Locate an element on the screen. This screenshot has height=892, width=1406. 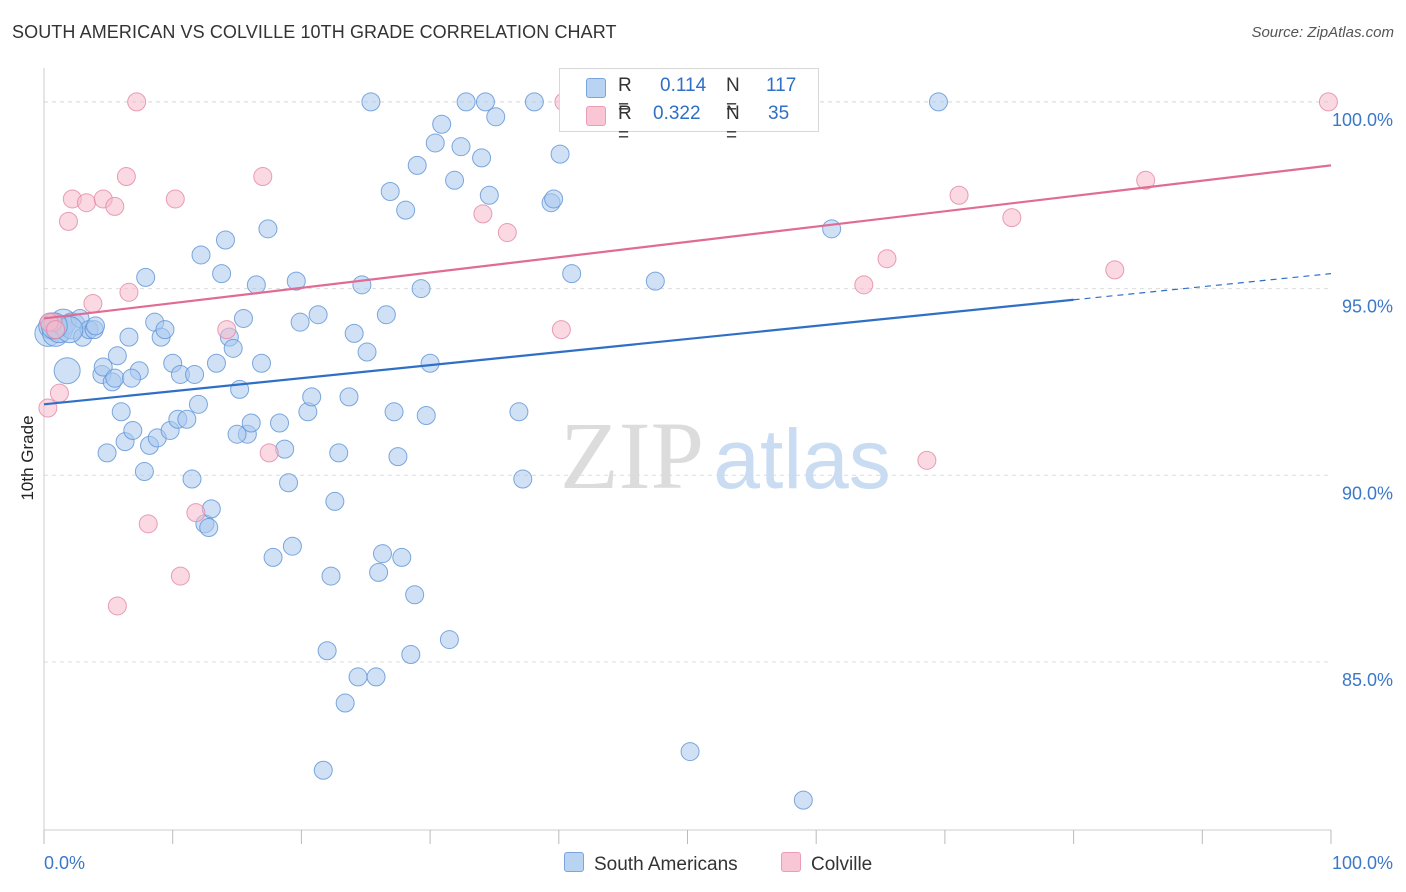
legend-n-value: 35 is located at coordinates (779, 113).